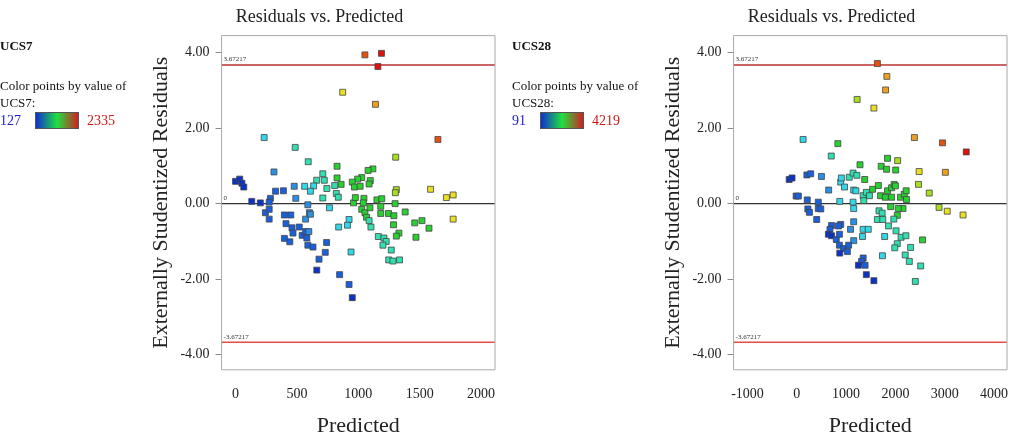 The image size is (1021, 447). I want to click on x-tick-label: 1500, so click(419, 393).